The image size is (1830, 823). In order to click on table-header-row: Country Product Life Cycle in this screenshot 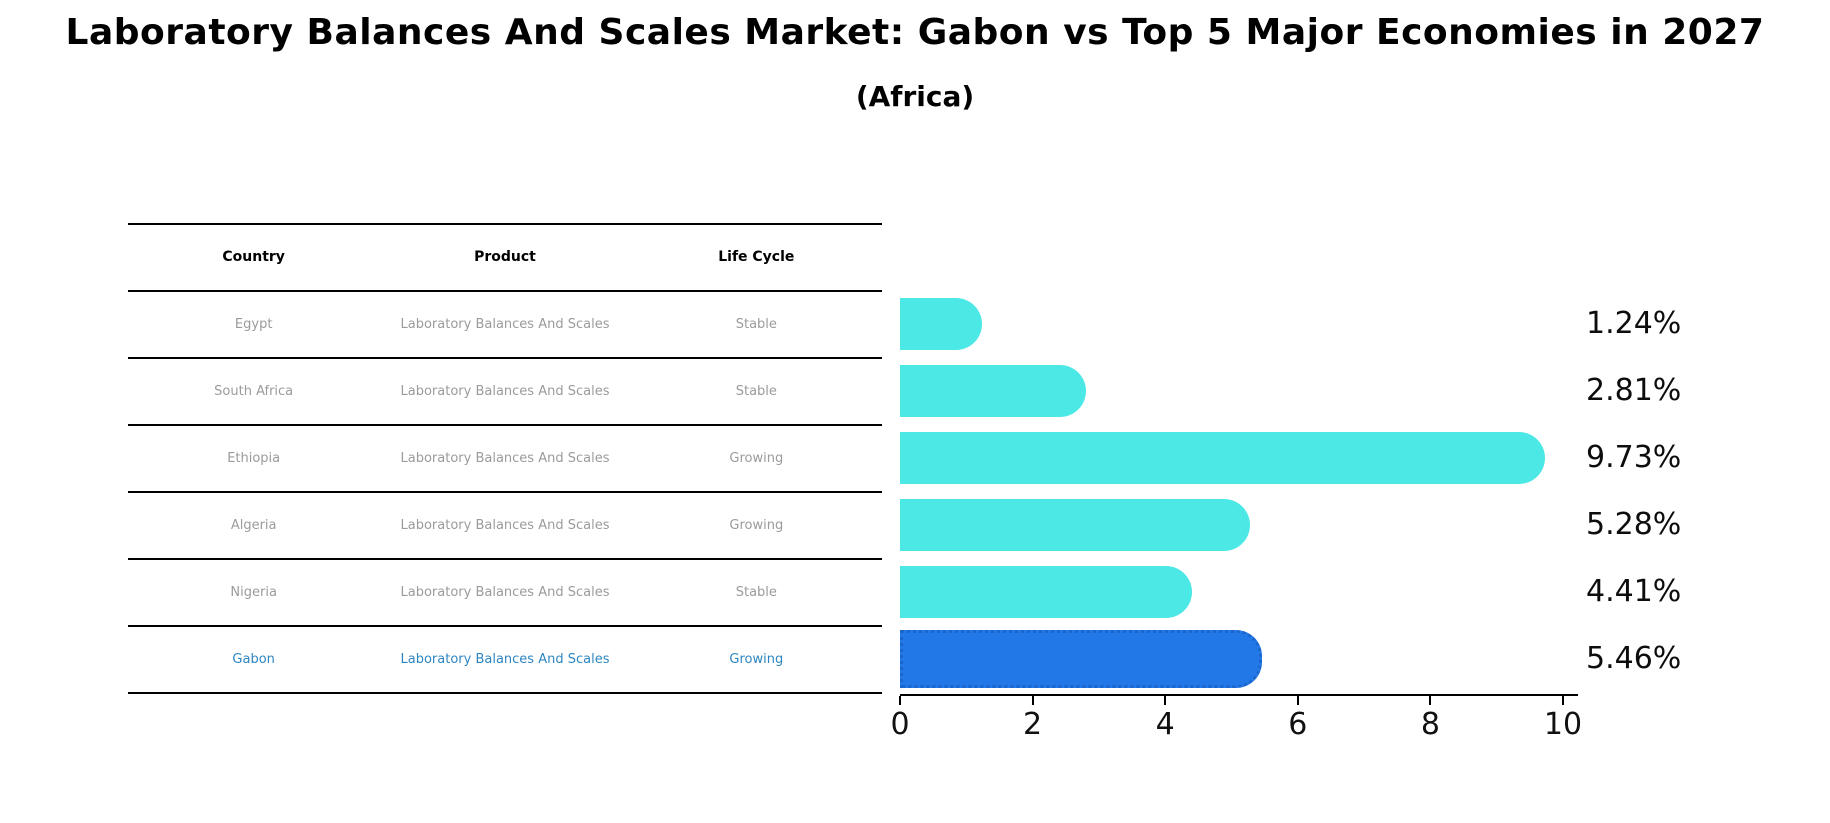, I will do `click(505, 258)`.